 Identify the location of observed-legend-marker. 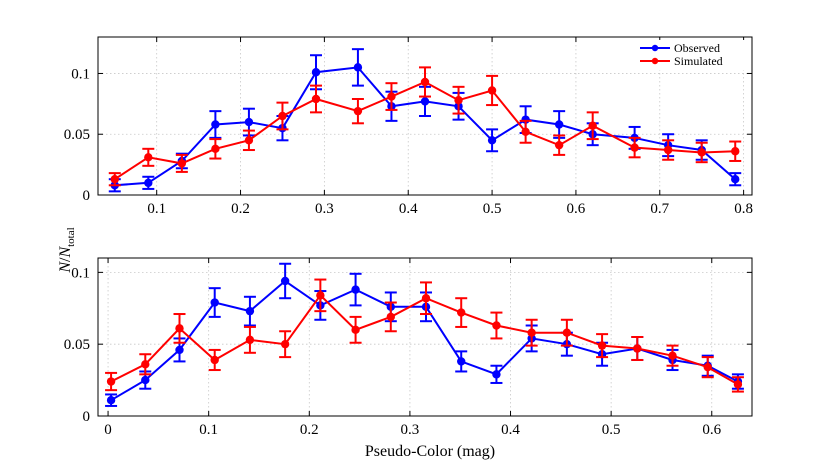
(655, 48).